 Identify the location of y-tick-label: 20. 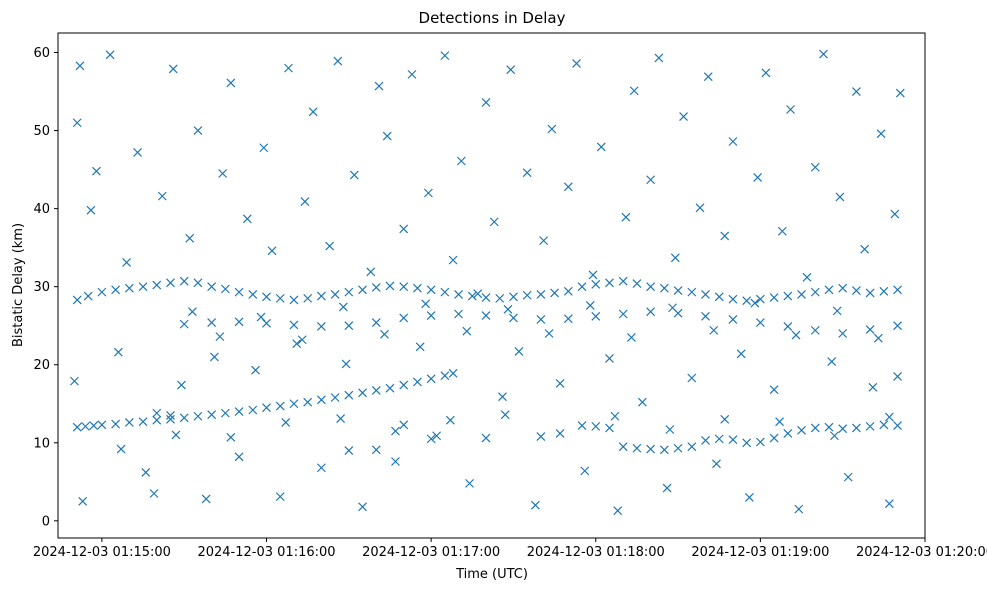
(41, 365).